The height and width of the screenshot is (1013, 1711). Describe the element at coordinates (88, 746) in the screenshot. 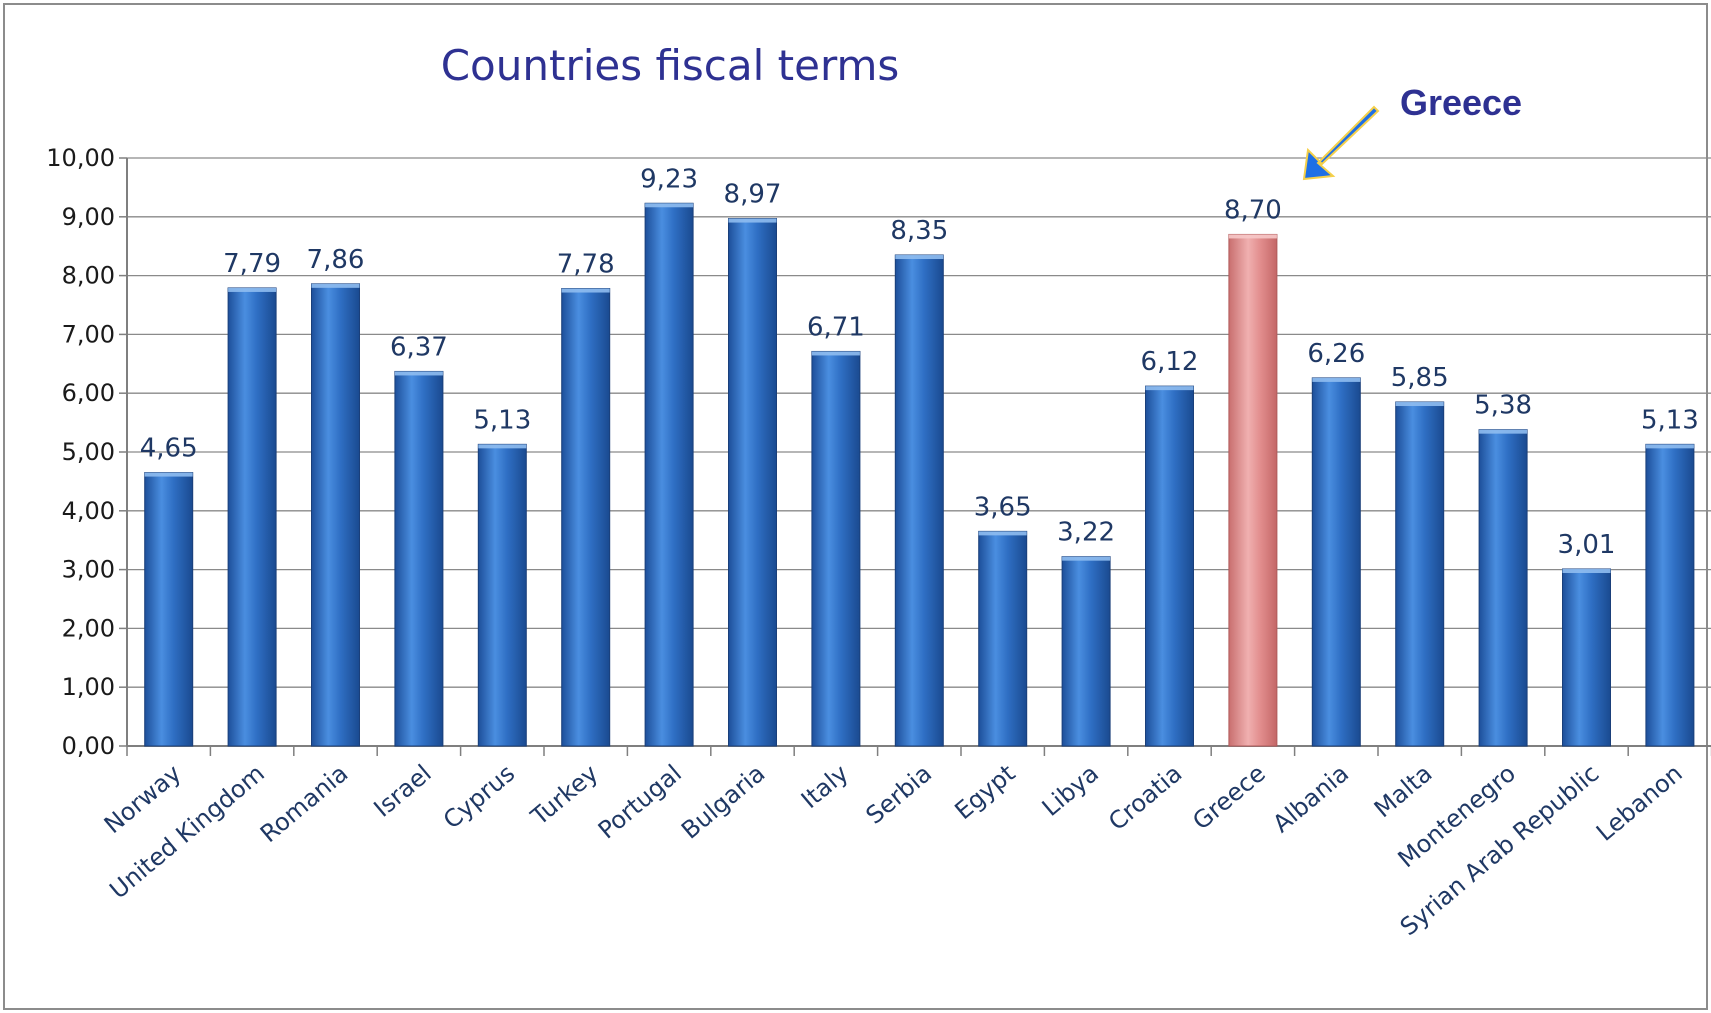

I see `y-tick-label: 0,00` at that location.